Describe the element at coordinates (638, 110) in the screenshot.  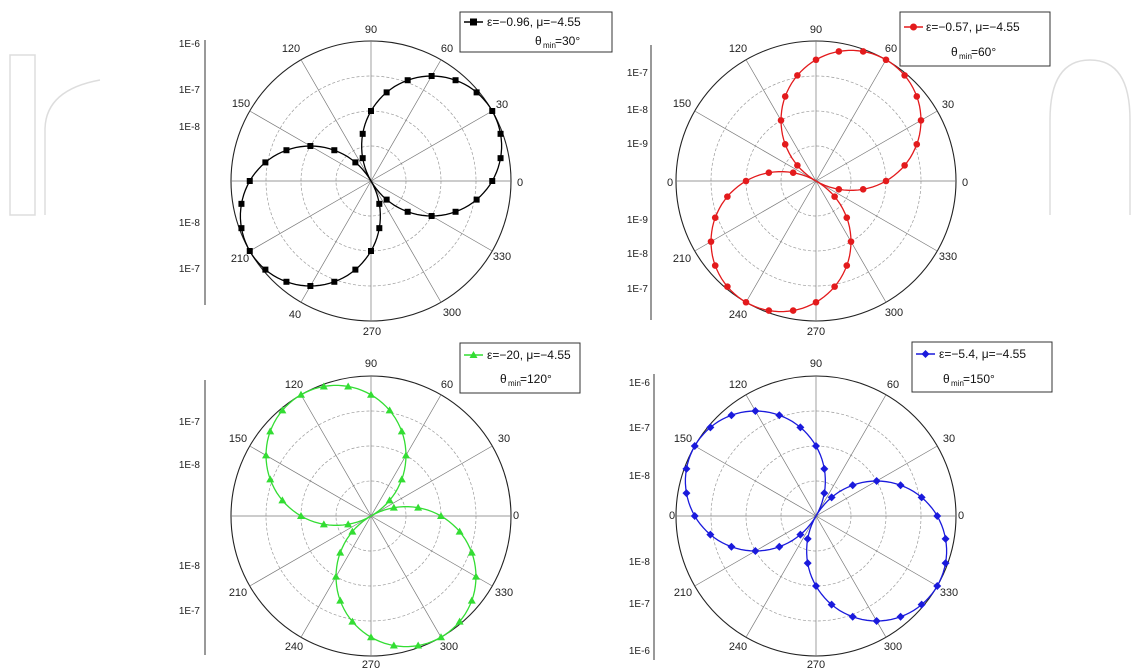
I see `radial-tick-label-upper-2: 1E-8` at that location.